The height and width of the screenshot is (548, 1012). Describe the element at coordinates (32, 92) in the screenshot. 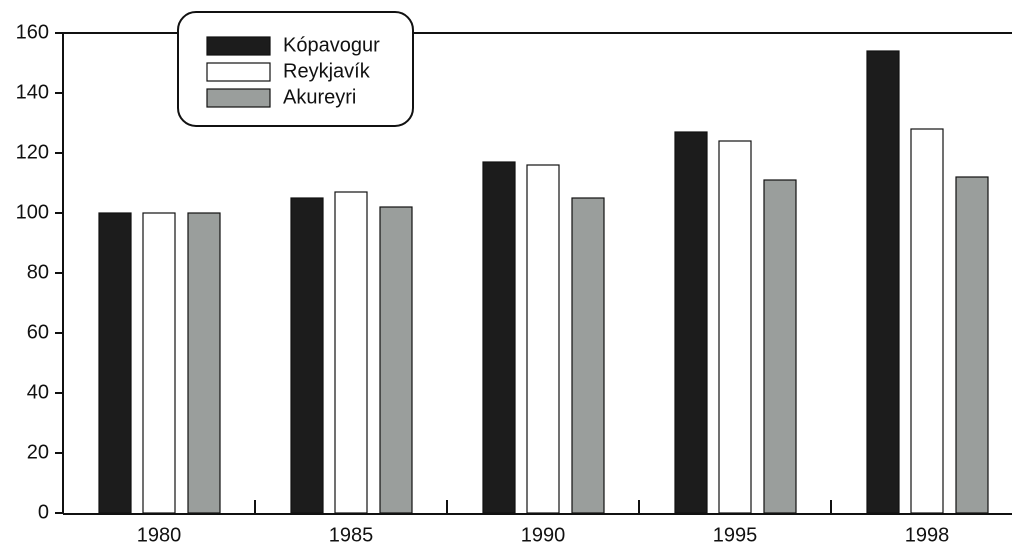

I see `y-tick-label: 140` at that location.